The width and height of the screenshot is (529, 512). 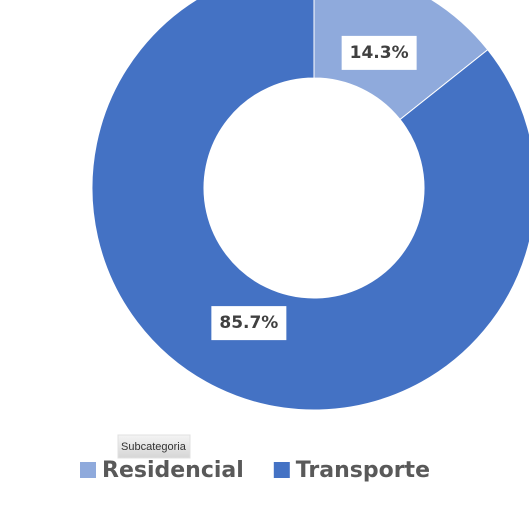 I want to click on legend-label: Residencial, so click(x=173, y=470).